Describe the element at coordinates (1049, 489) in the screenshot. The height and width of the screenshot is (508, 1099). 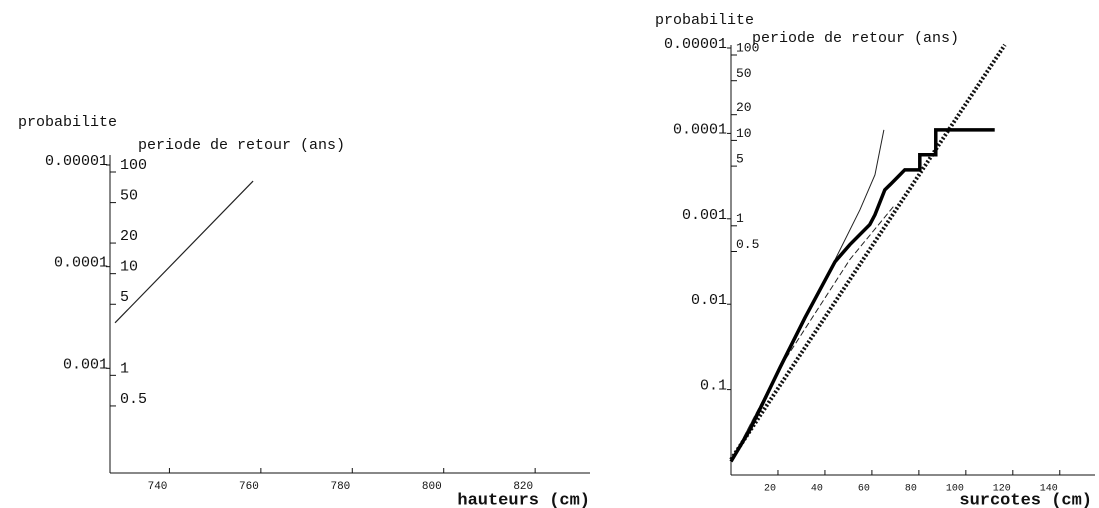
I see `x-tick-label: 140` at that location.